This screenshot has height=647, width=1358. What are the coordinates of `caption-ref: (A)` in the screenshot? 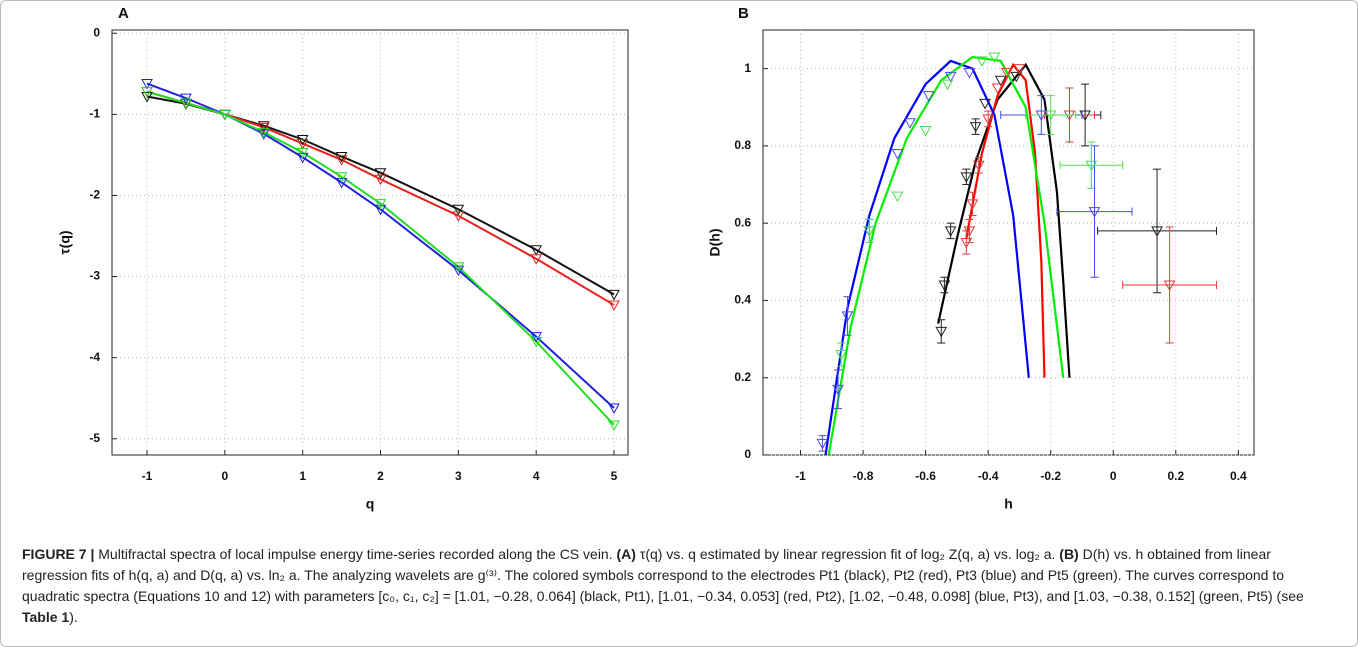 It's located at (626, 554).